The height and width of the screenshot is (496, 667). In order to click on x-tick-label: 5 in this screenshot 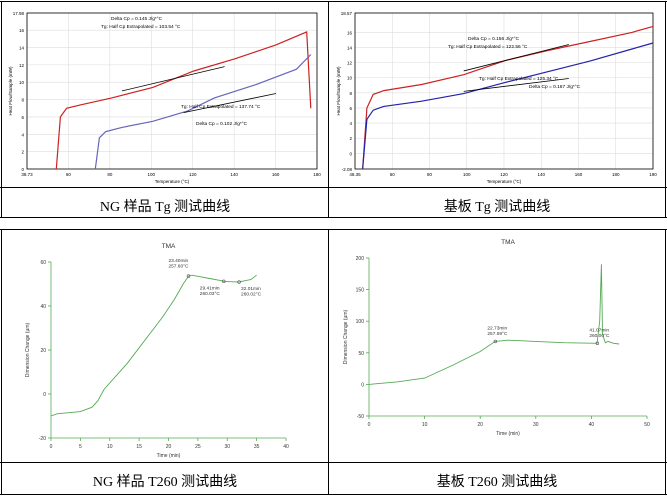, I will do `click(80, 447)`.